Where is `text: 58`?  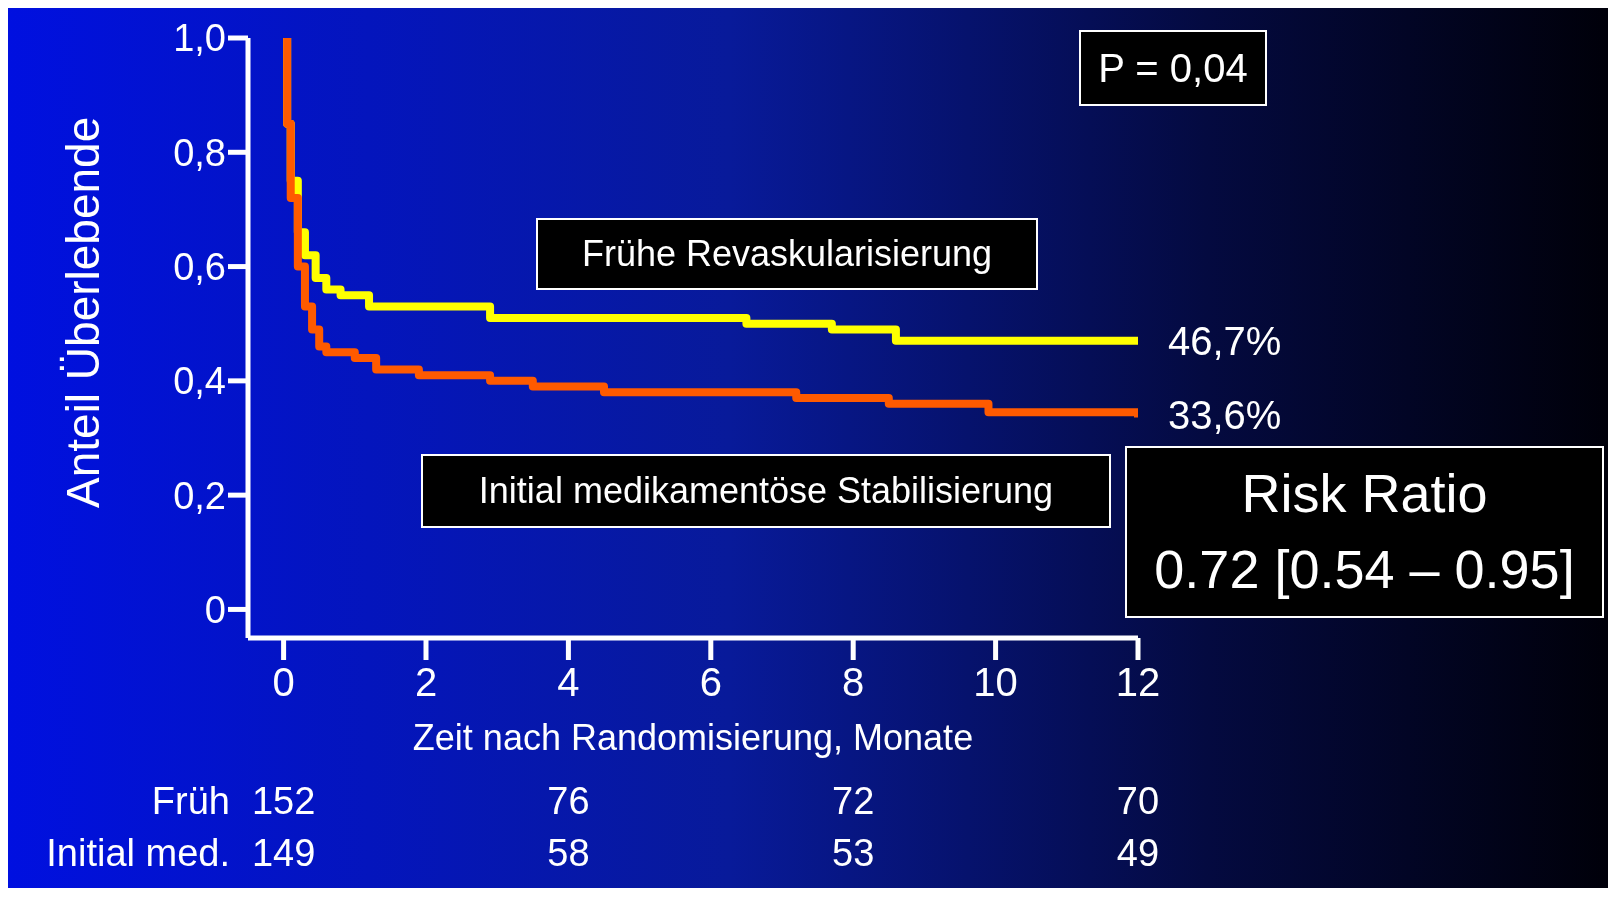
text: 58 is located at coordinates (568, 853).